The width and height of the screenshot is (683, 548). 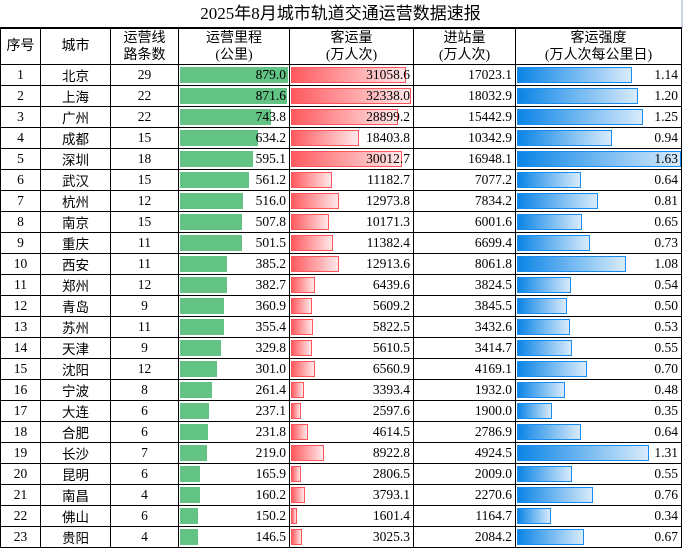 I want to click on cell-city: 广州, so click(x=75, y=117).